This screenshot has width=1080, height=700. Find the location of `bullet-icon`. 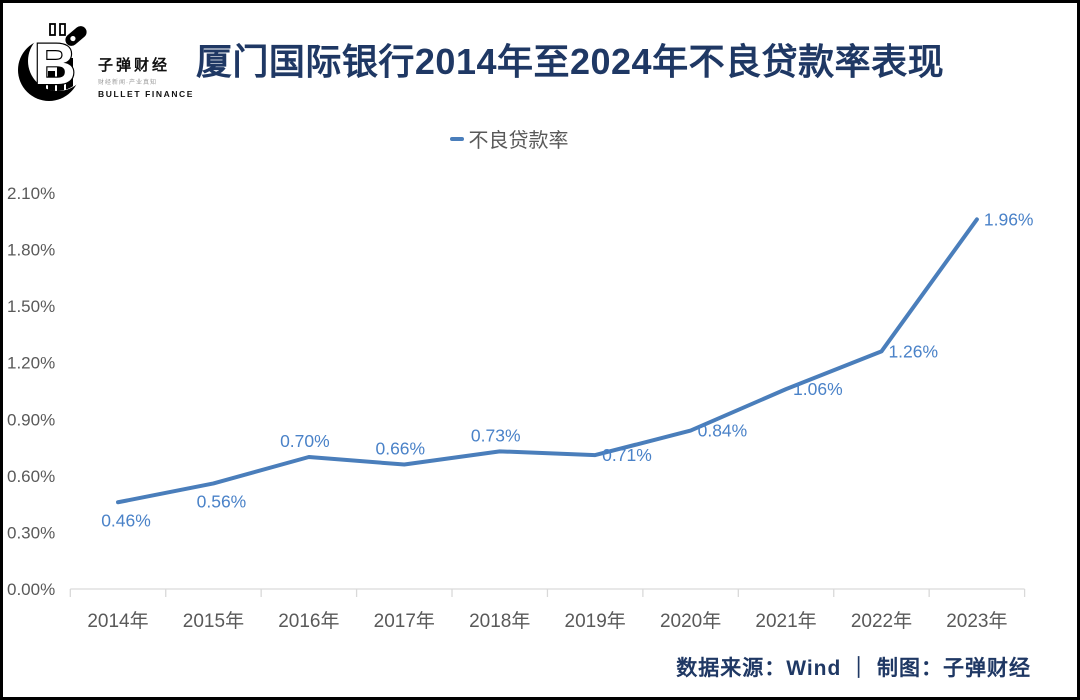

bullet-icon is located at coordinates (76, 36).